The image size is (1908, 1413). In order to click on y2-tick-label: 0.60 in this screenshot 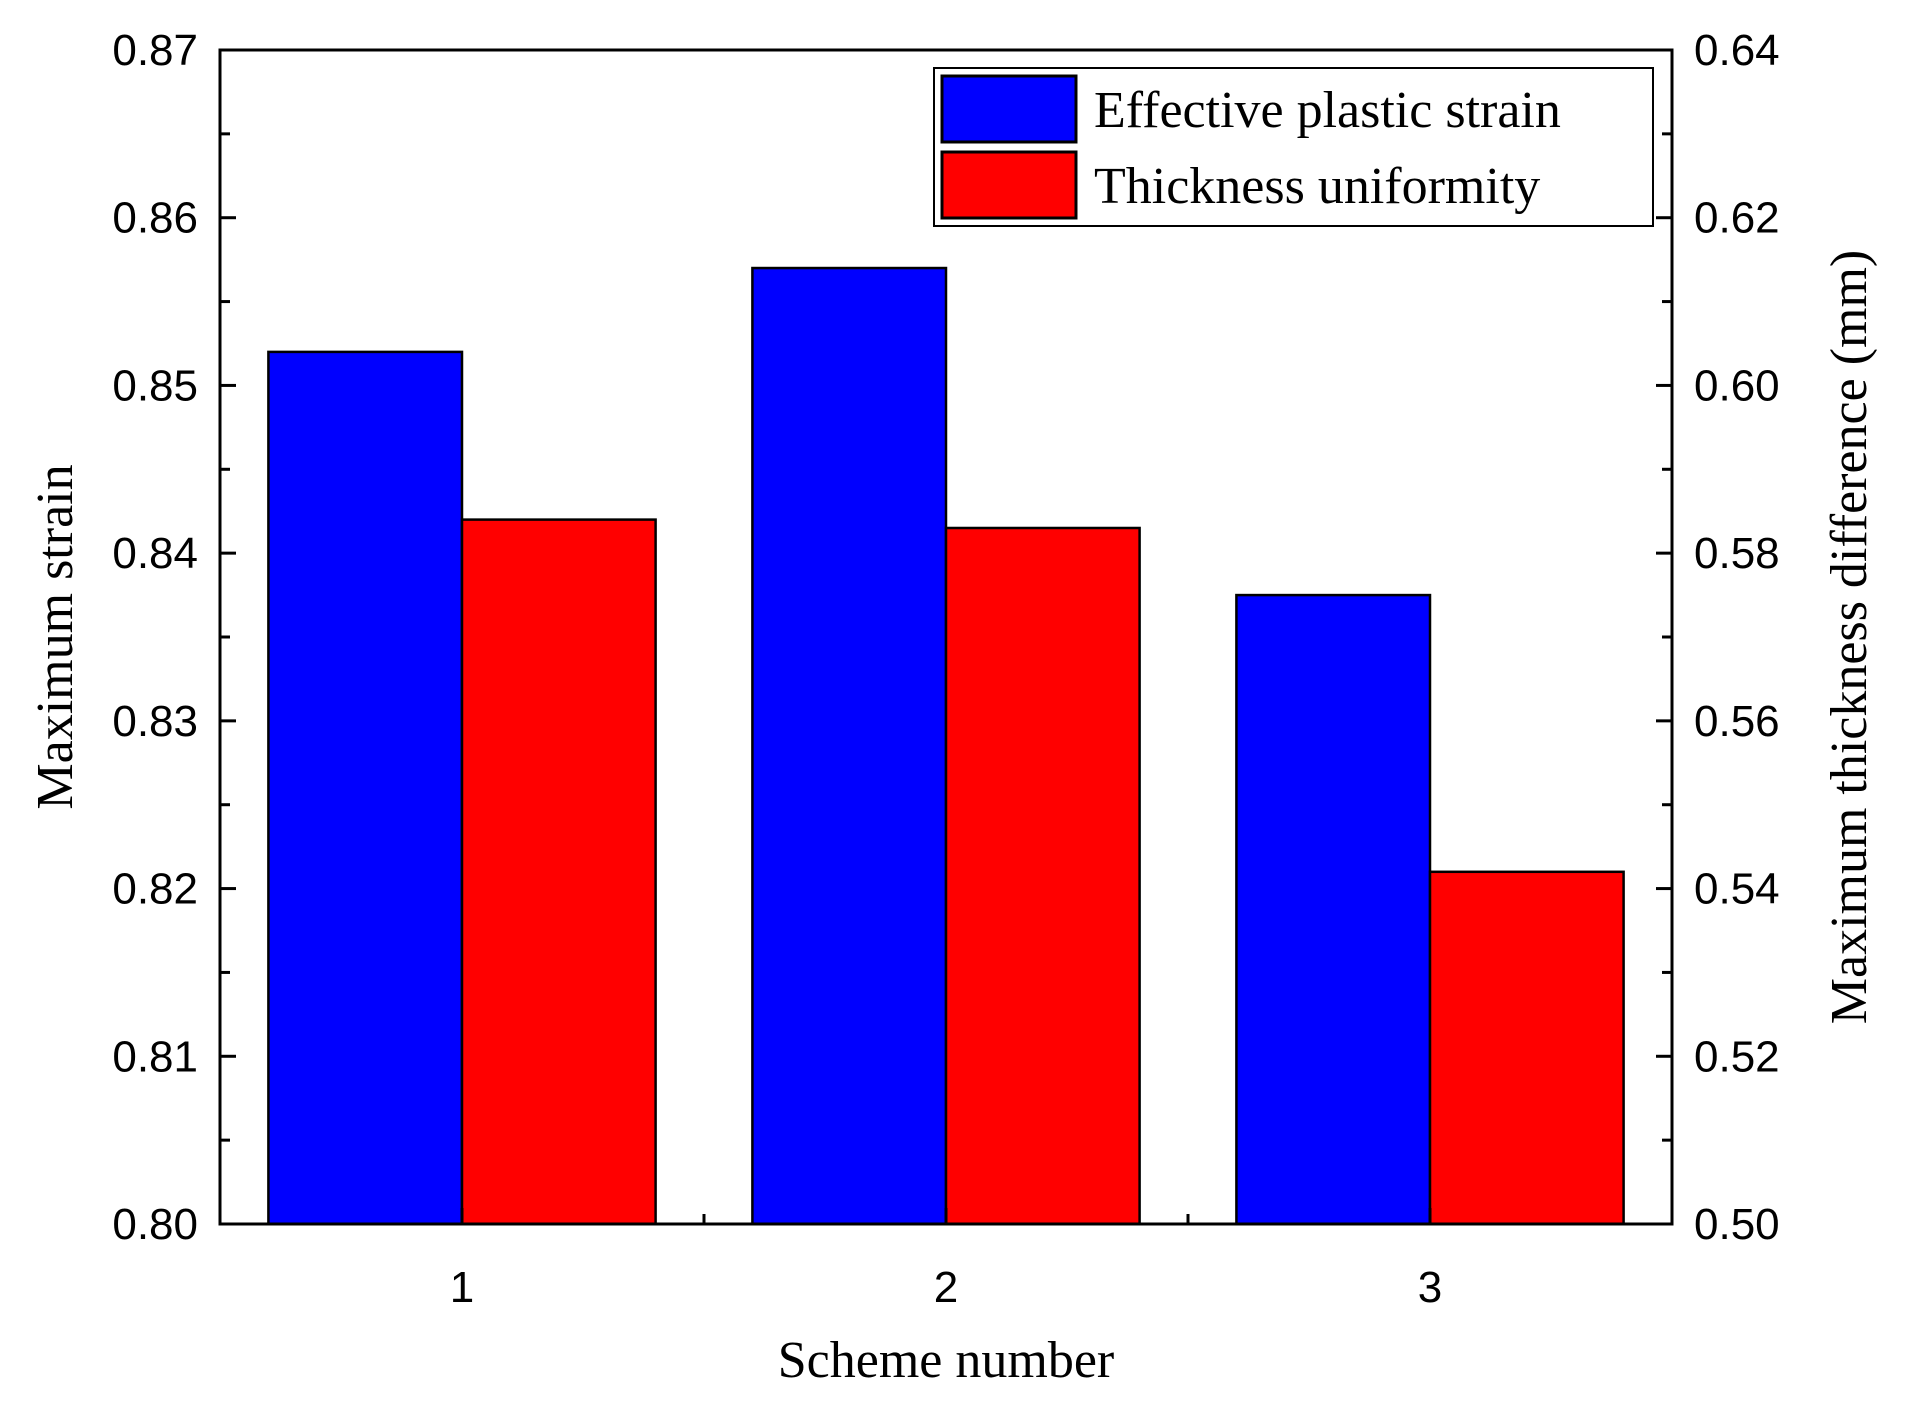, I will do `click(1737, 385)`.